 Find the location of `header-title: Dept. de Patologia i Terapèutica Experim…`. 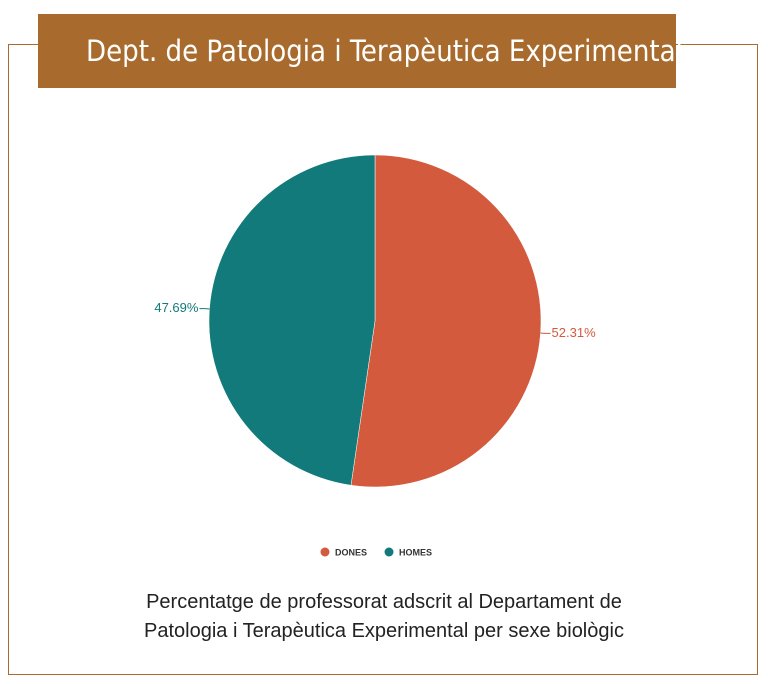

header-title: Dept. de Patologia i Terapèutica Experim… is located at coordinates (360, 51).